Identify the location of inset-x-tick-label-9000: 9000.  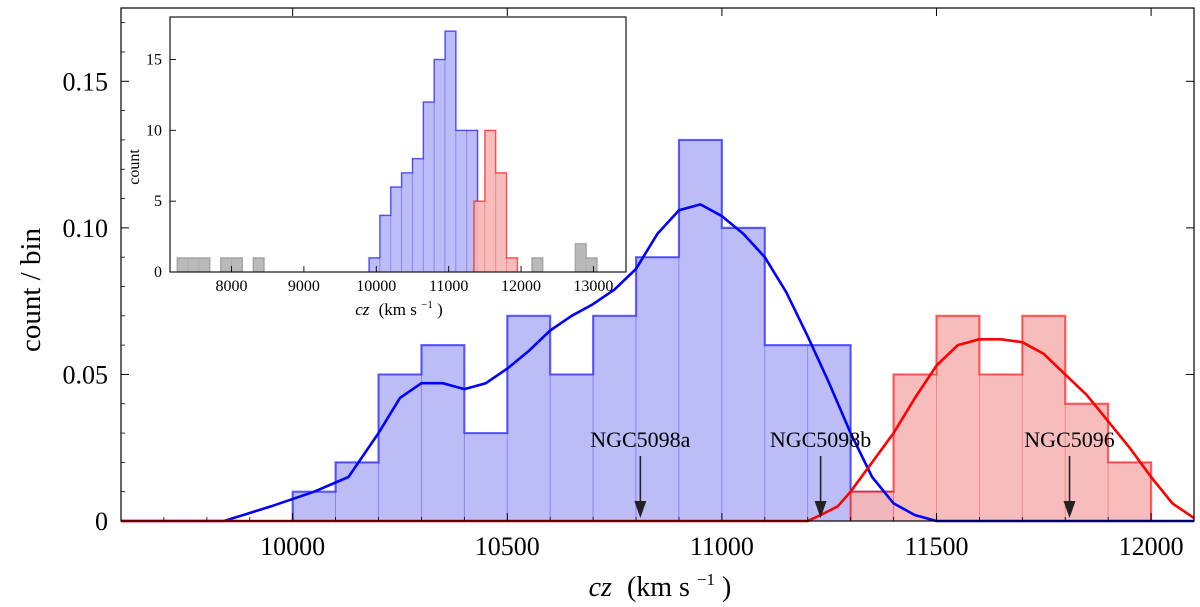
(304, 286).